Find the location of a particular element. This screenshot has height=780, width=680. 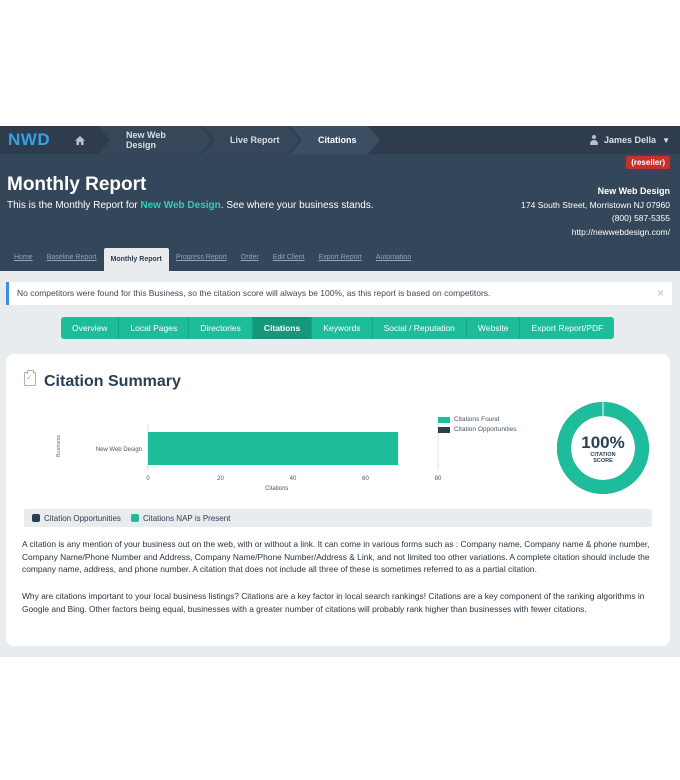

y-axis-label: Business is located at coordinates (59, 446).